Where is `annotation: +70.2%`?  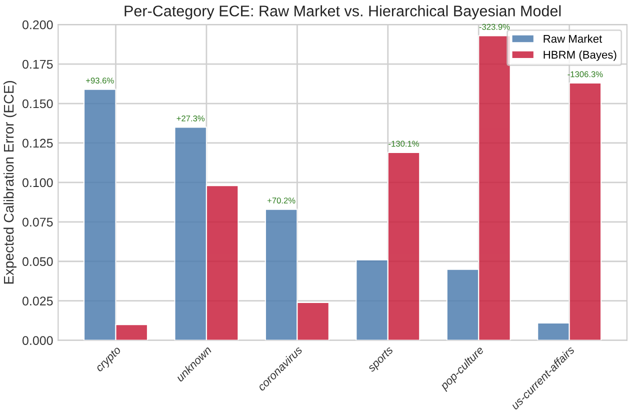 annotation: +70.2% is located at coordinates (281, 201).